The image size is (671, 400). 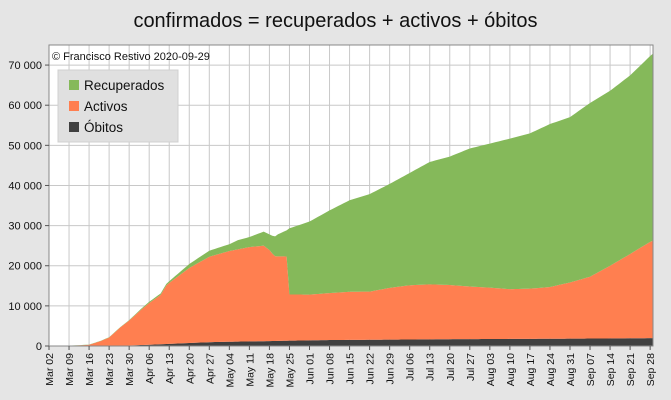 I want to click on y-tick-label: 20 000, so click(x=25, y=267).